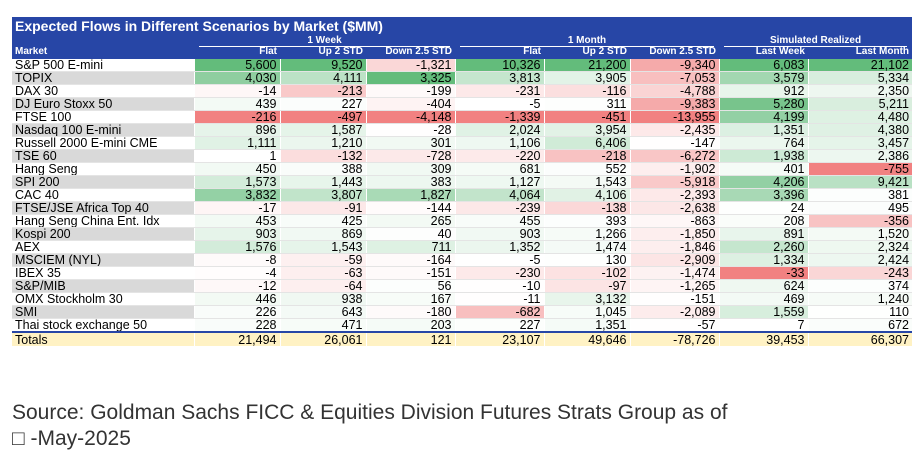 This screenshot has width=920, height=457. Describe the element at coordinates (410, 273) in the screenshot. I see `value-cell: -151` at that location.